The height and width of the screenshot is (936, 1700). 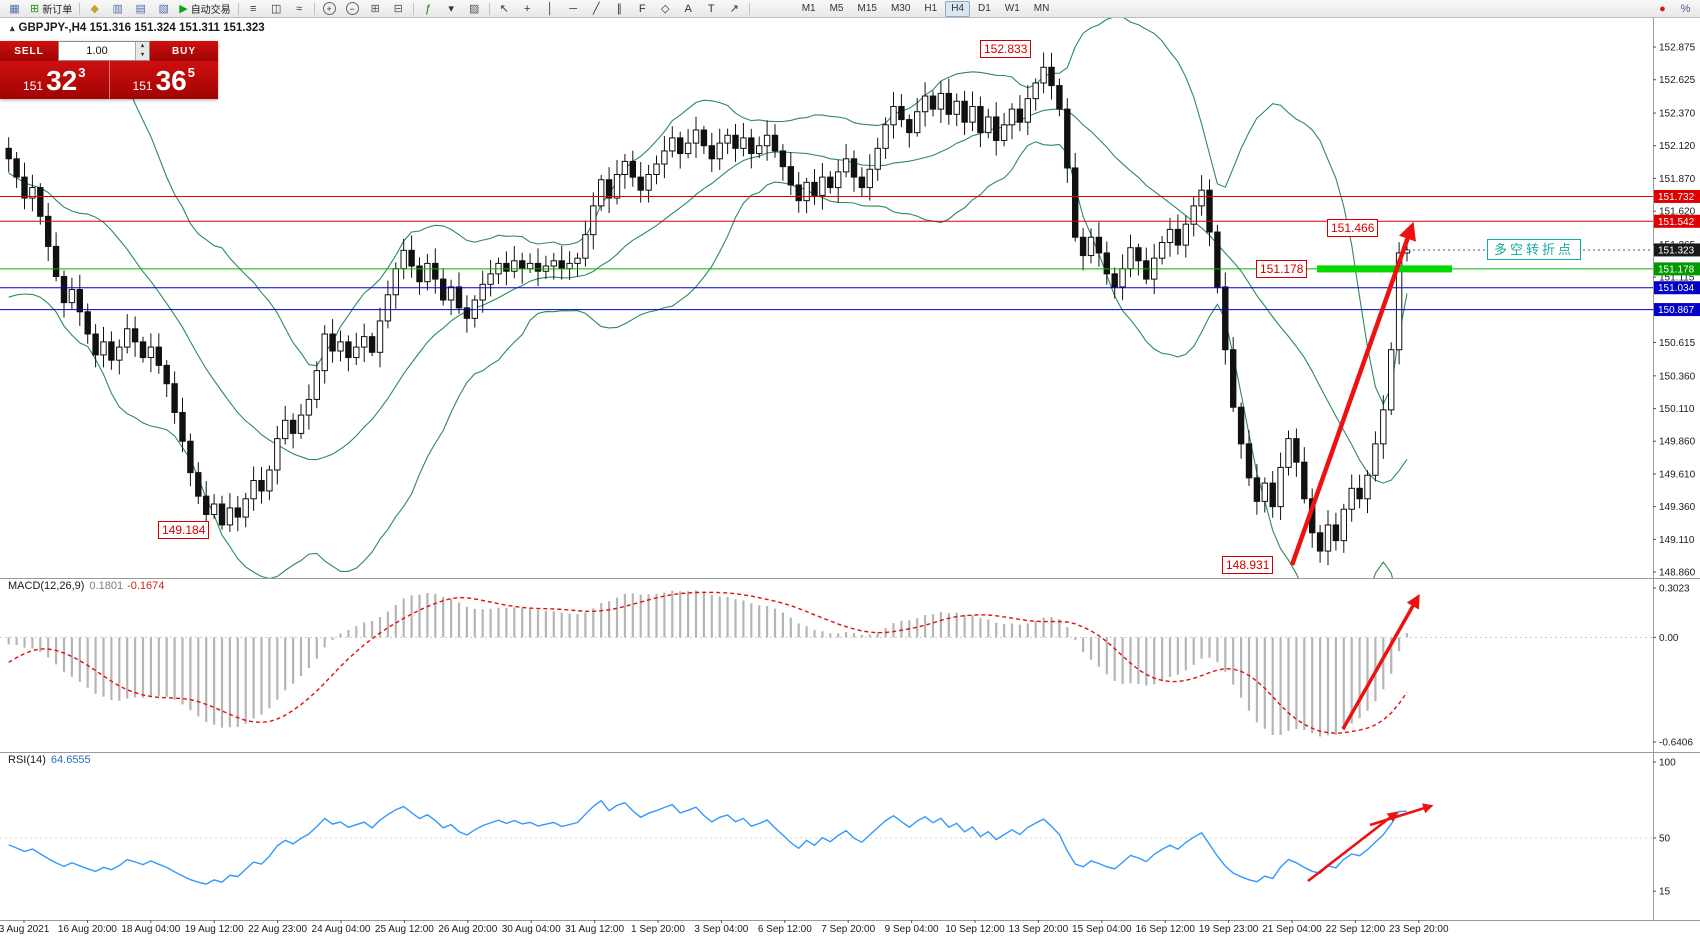 What do you see at coordinates (867, 8) in the screenshot?
I see `timeframe-button-m15: M15` at bounding box center [867, 8].